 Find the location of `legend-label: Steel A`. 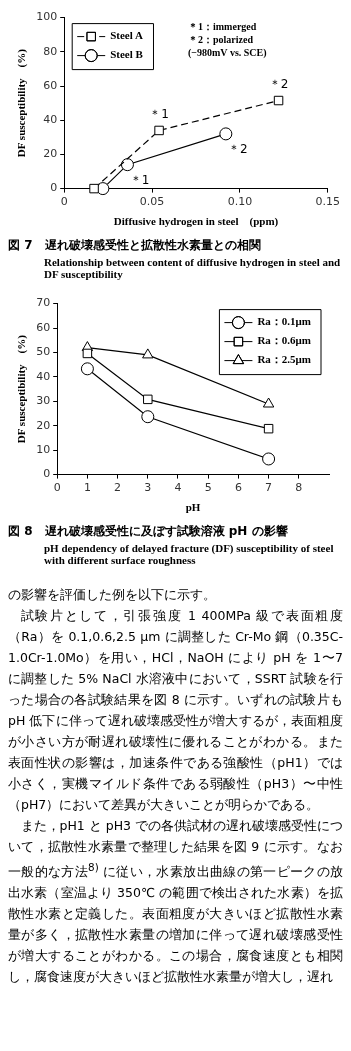

legend-label: Steel A is located at coordinates (126, 35).